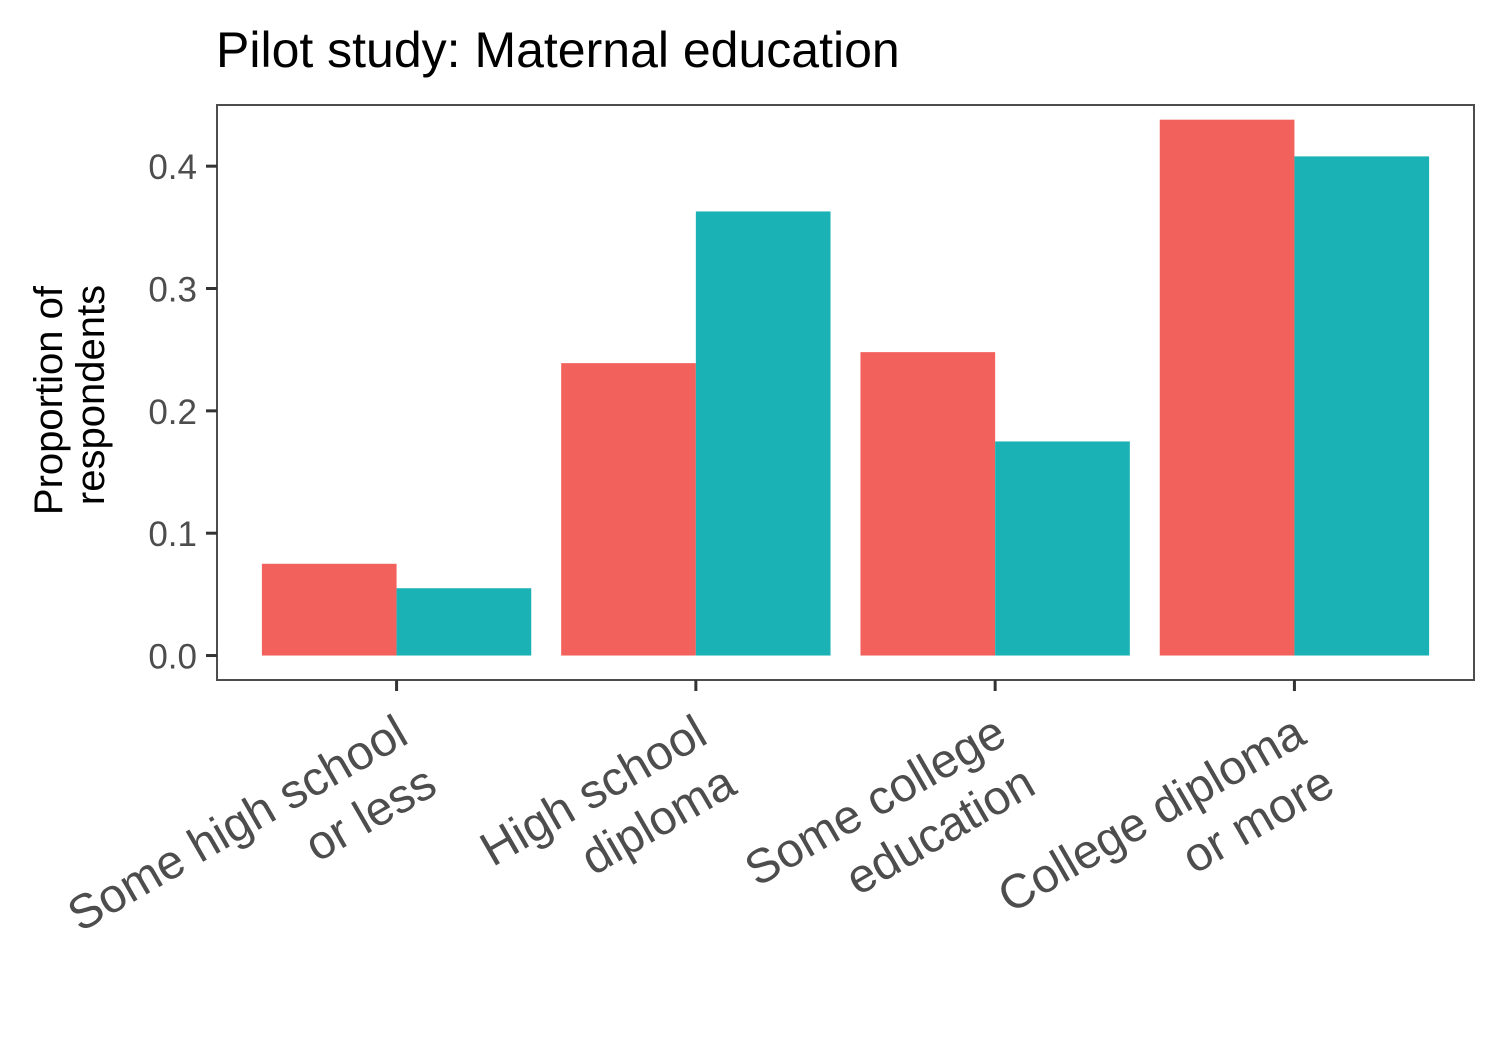 Image resolution: width=1500 pixels, height=1050 pixels. What do you see at coordinates (91, 395) in the screenshot?
I see `y-axis-label-line-2: respondents` at bounding box center [91, 395].